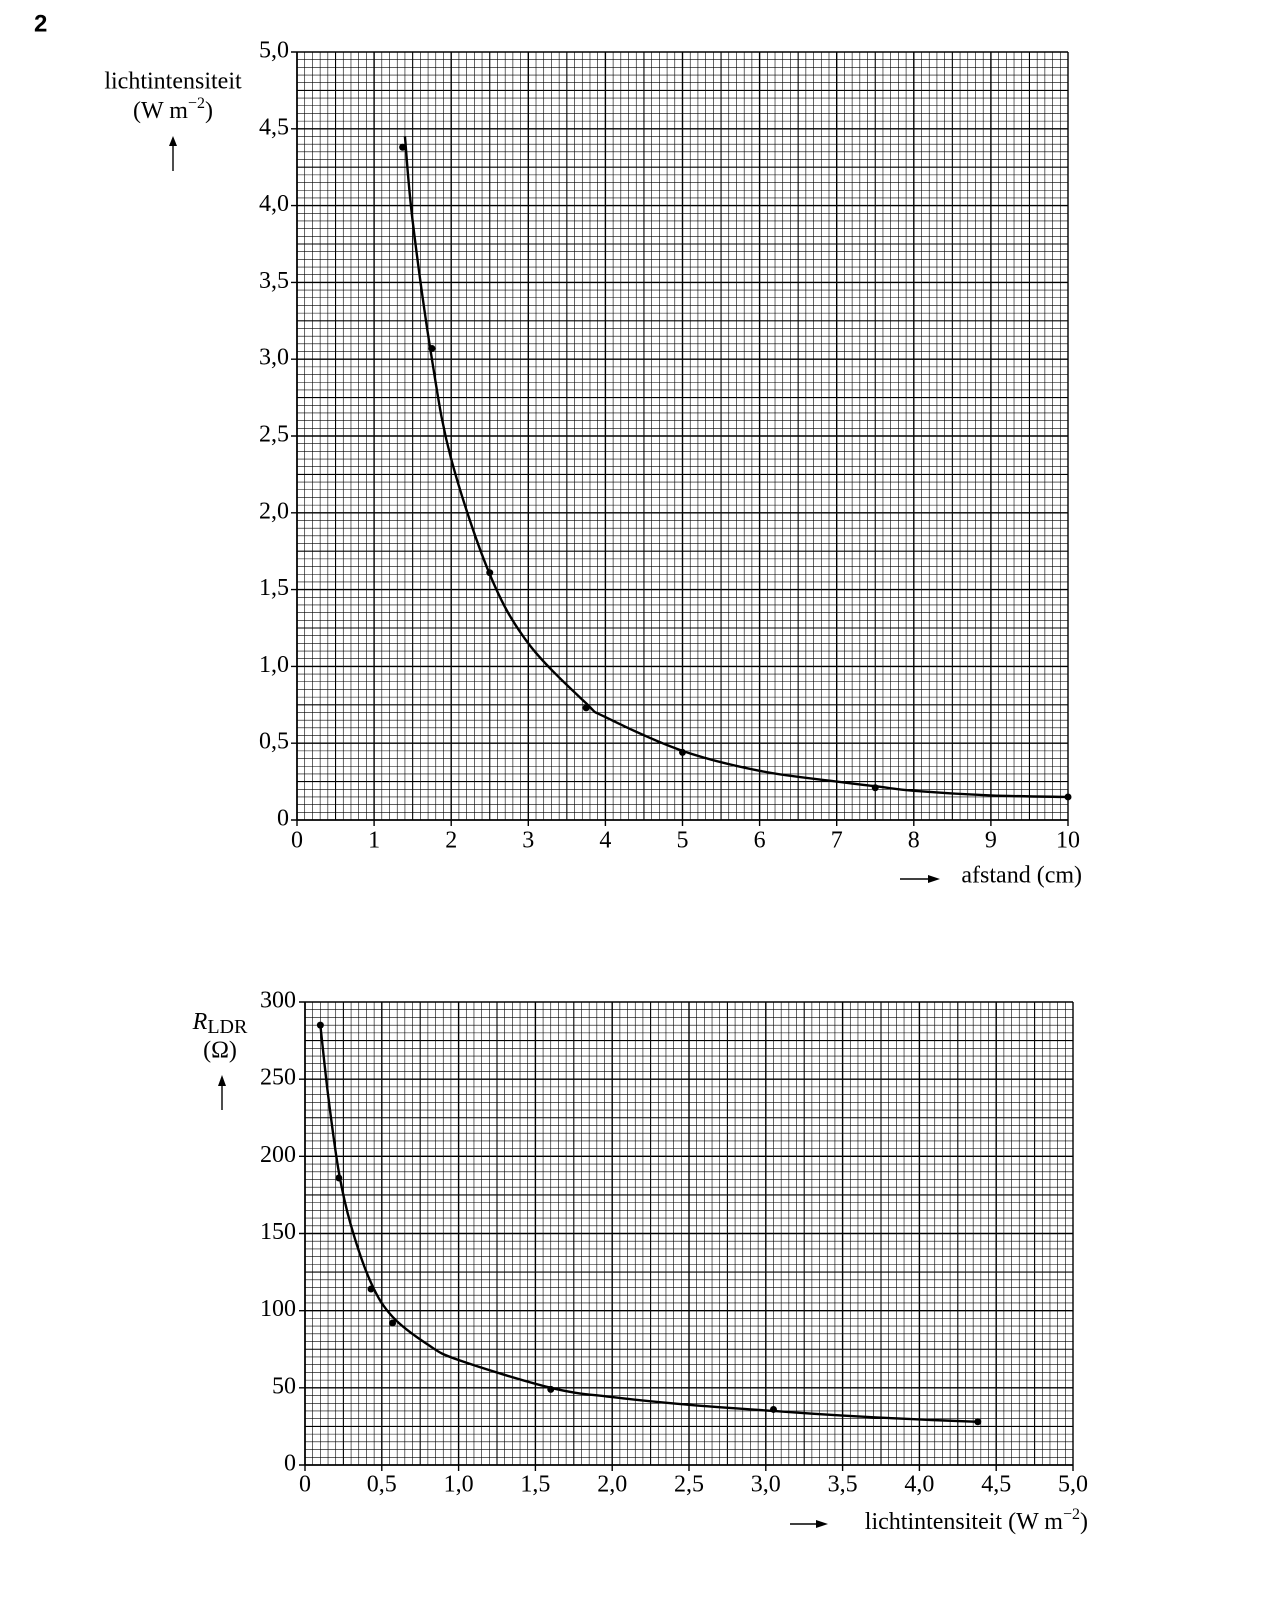  What do you see at coordinates (689, 1485) in the screenshot?
I see `x-tick-label: 2,5` at bounding box center [689, 1485].